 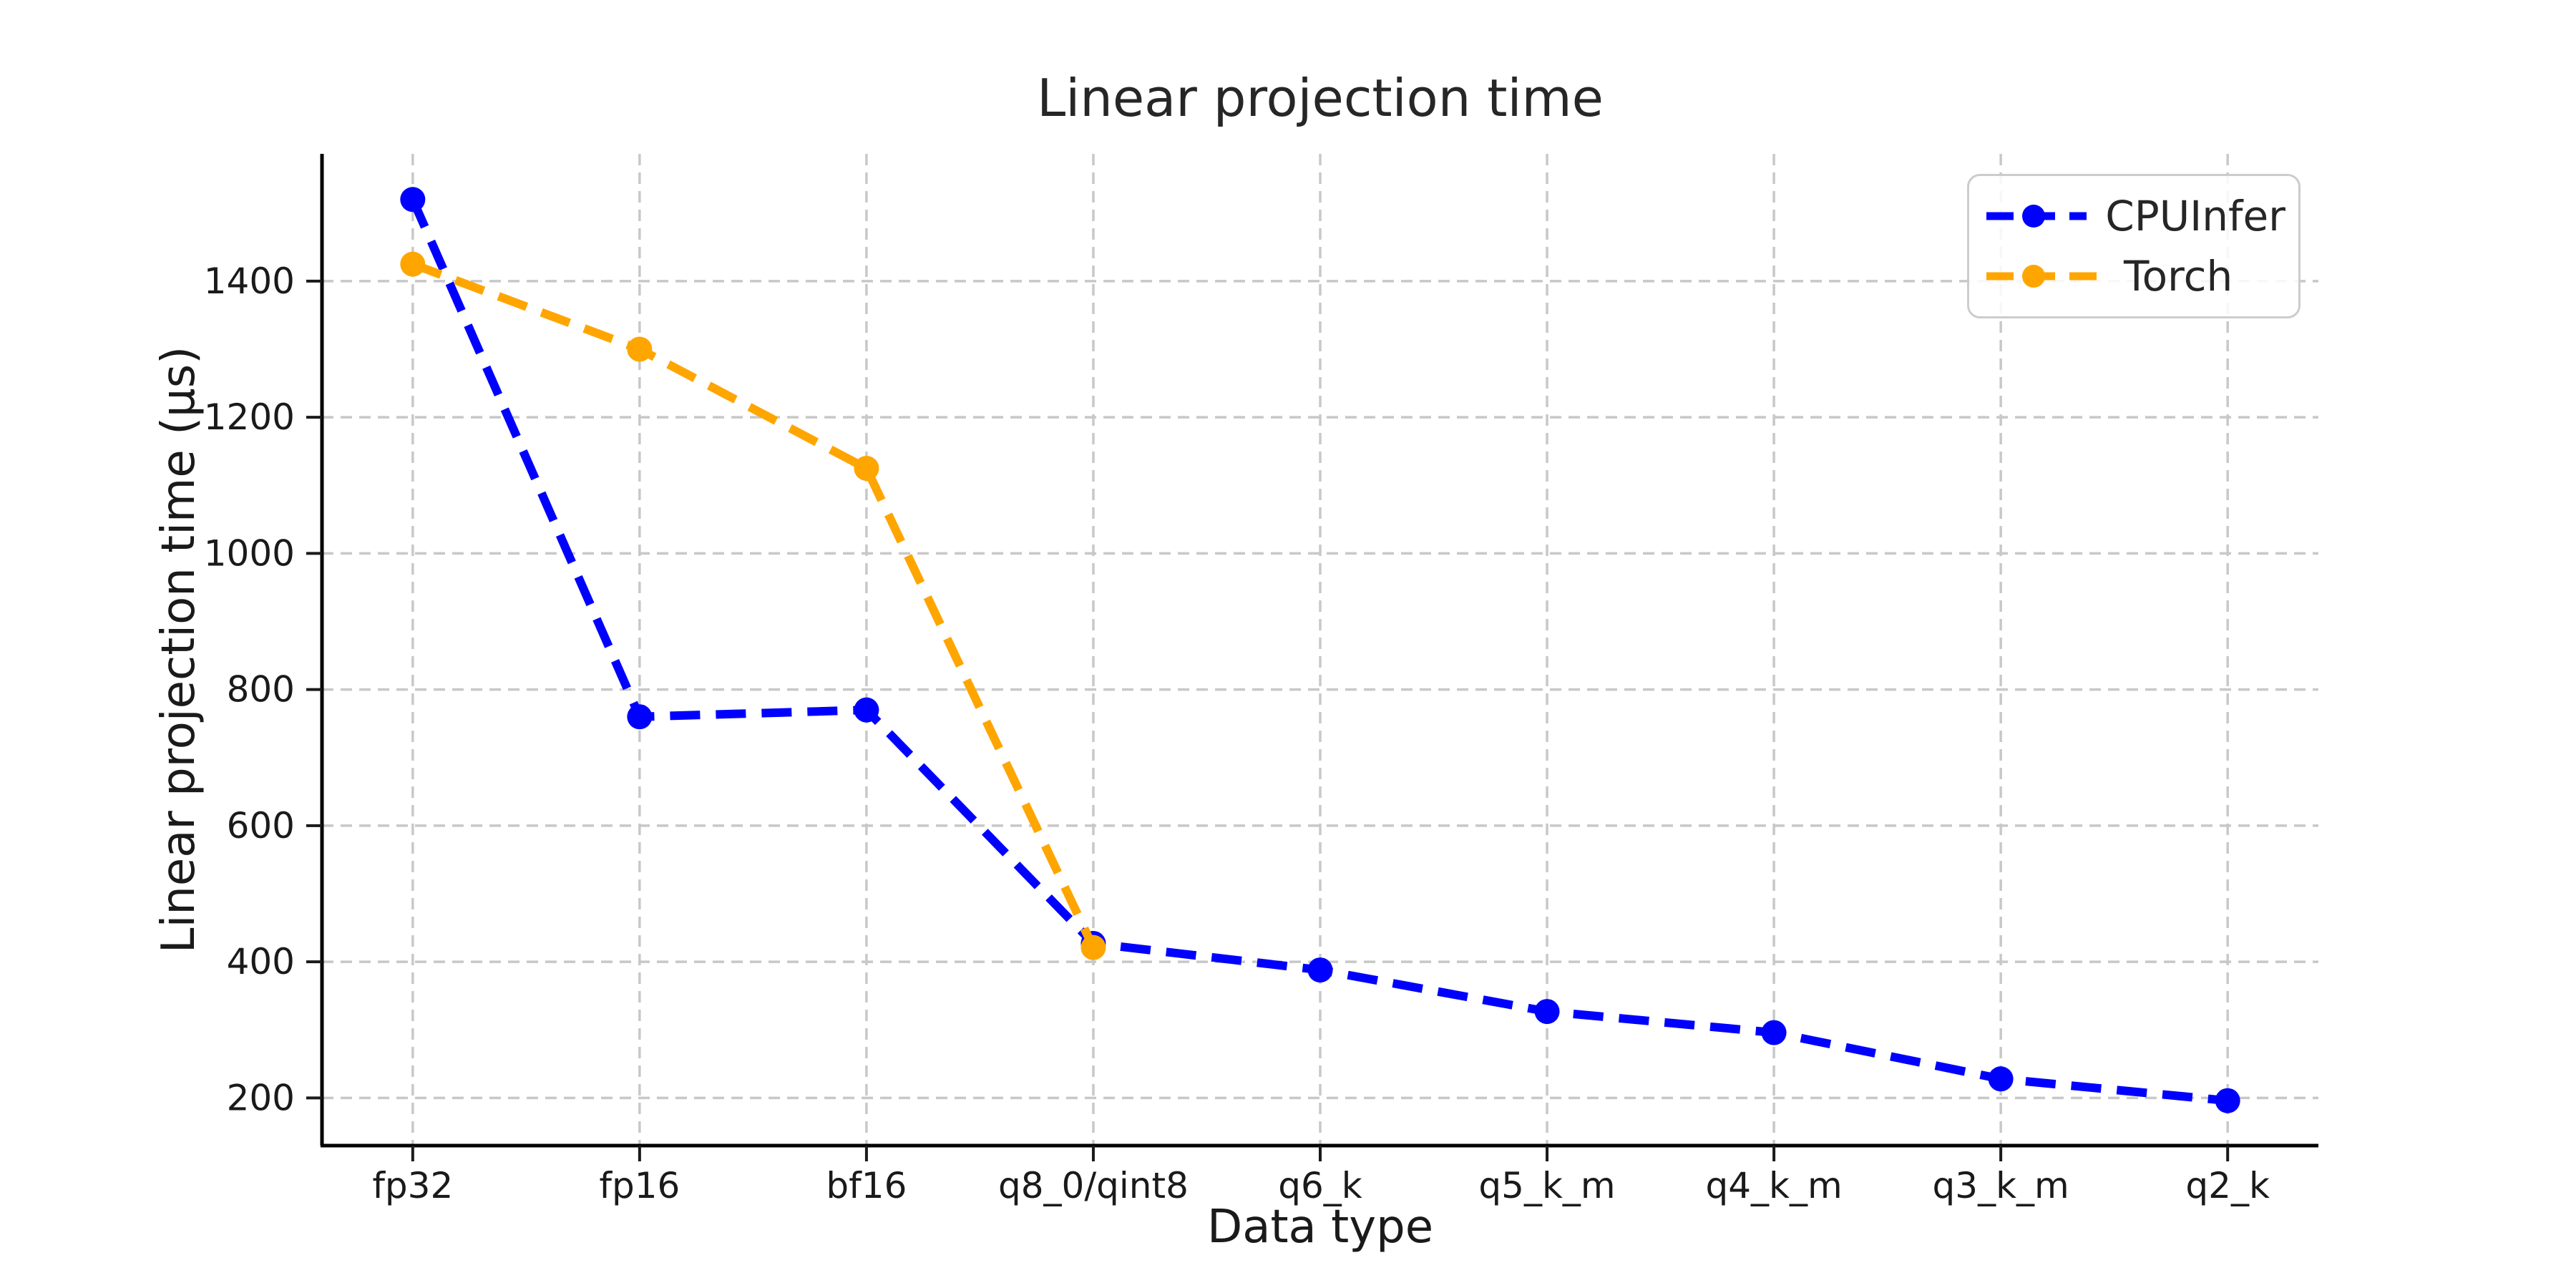 I want to click on x-tick-q2_k: q2_k, so click(x=2227, y=1185).